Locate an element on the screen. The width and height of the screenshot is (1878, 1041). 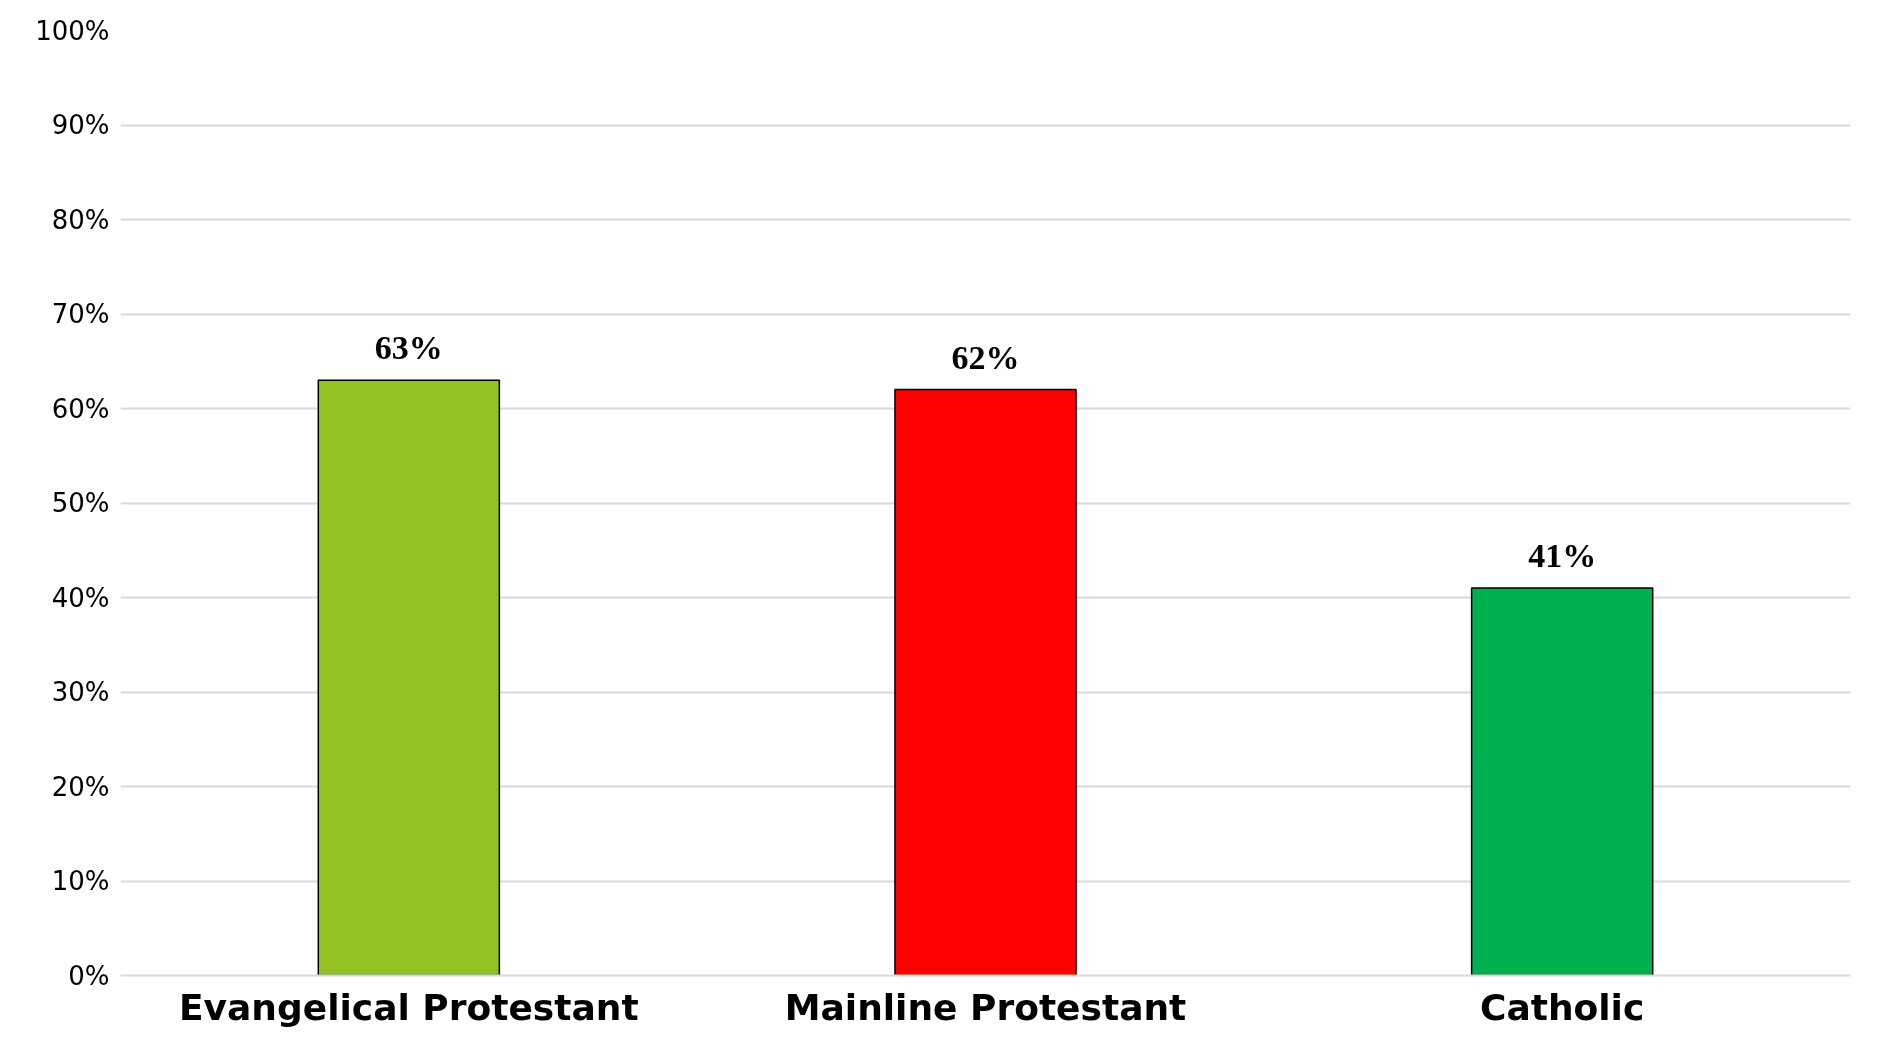
y-tick-label: 80% is located at coordinates (80, 219).